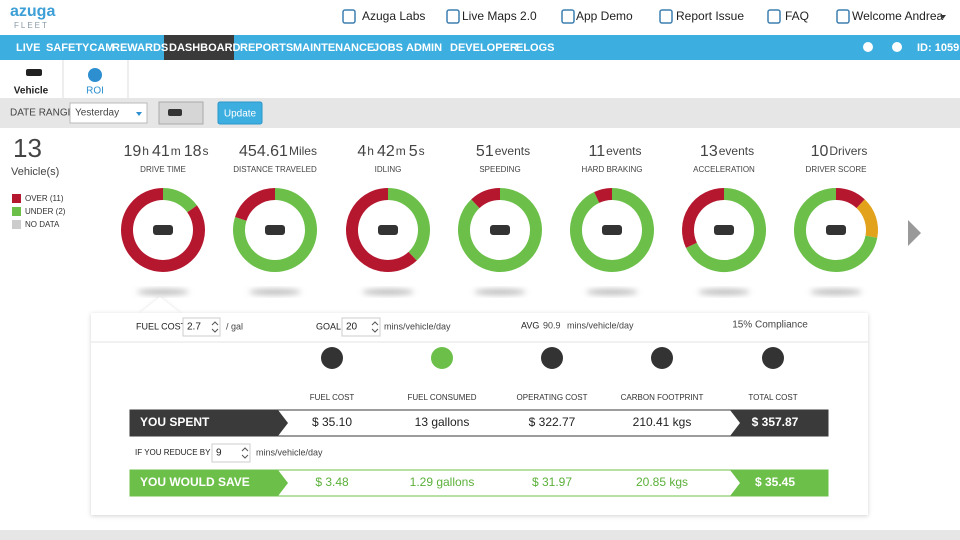 This screenshot has width=960, height=540. What do you see at coordinates (80, 48) in the screenshot?
I see `nav-item: SAFETYCAM` at bounding box center [80, 48].